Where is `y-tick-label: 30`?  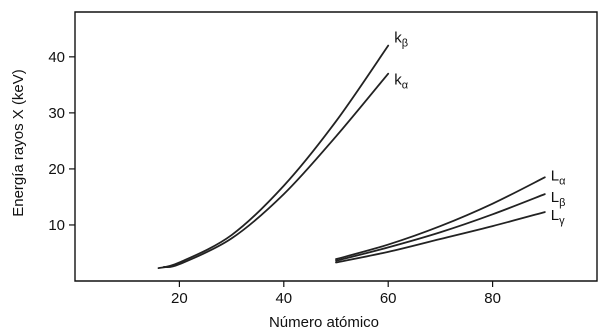
y-tick-label: 30 is located at coordinates (56, 113).